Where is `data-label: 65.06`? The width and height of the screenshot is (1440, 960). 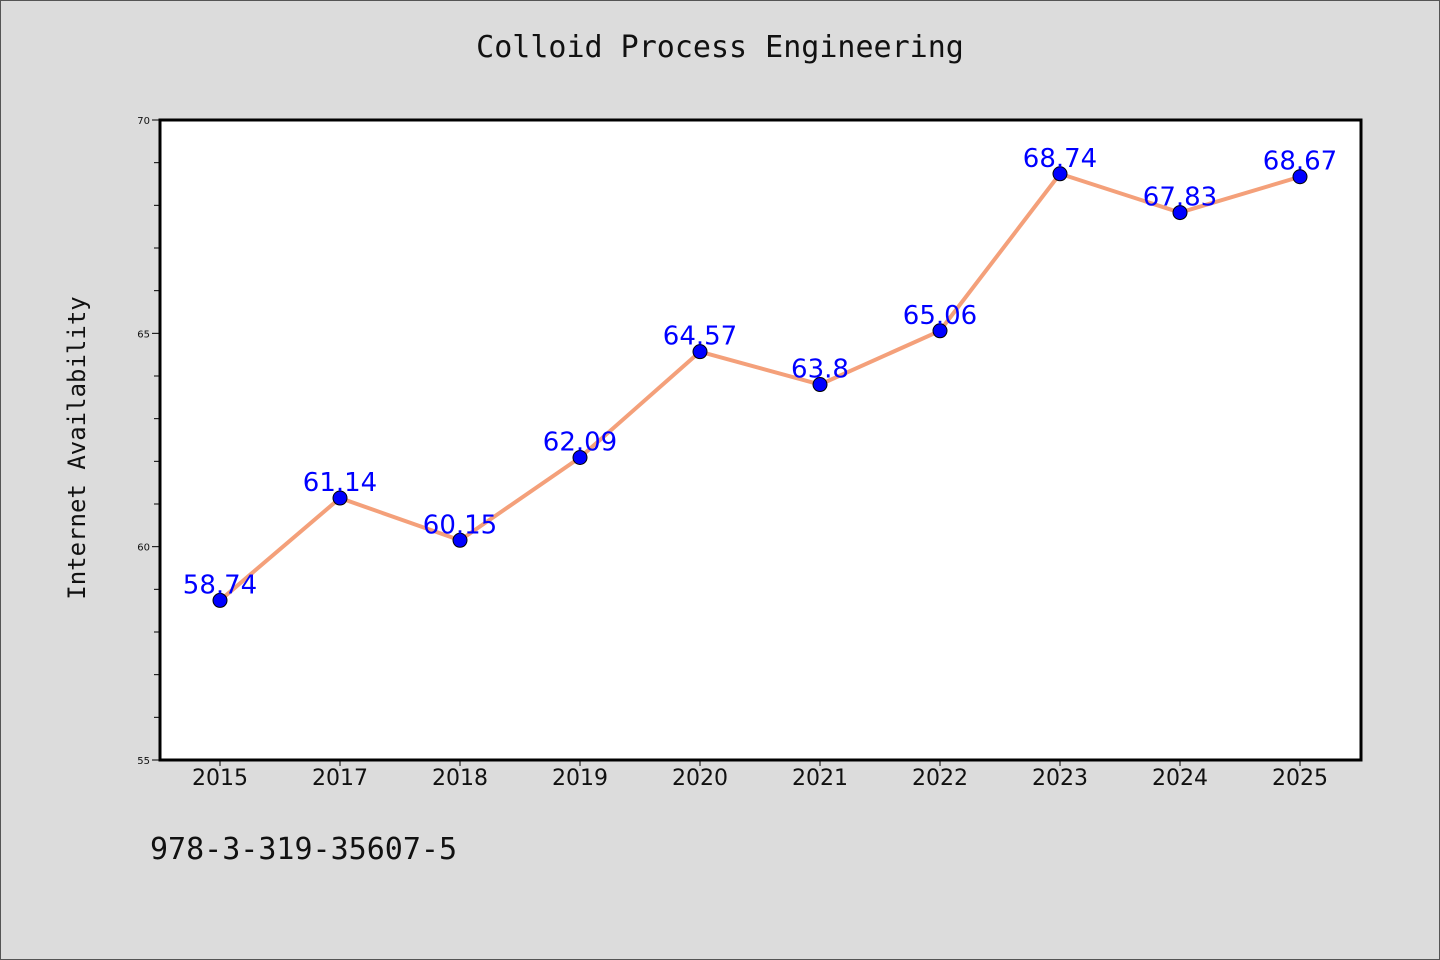
data-label: 65.06 is located at coordinates (940, 316).